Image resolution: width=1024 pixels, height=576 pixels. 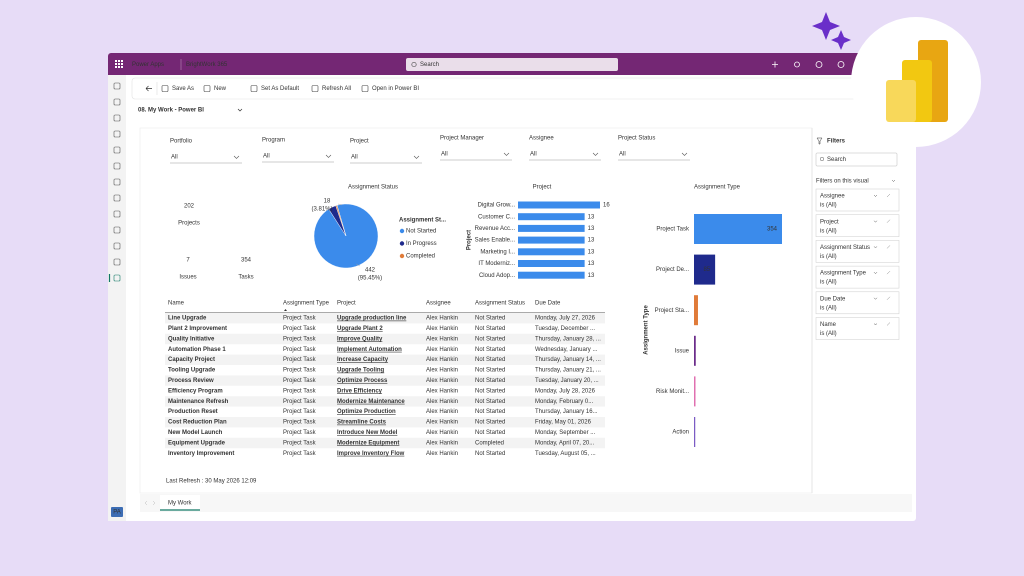 What do you see at coordinates (363, 360) in the screenshot?
I see `table-cell: Increase Capacity` at bounding box center [363, 360].